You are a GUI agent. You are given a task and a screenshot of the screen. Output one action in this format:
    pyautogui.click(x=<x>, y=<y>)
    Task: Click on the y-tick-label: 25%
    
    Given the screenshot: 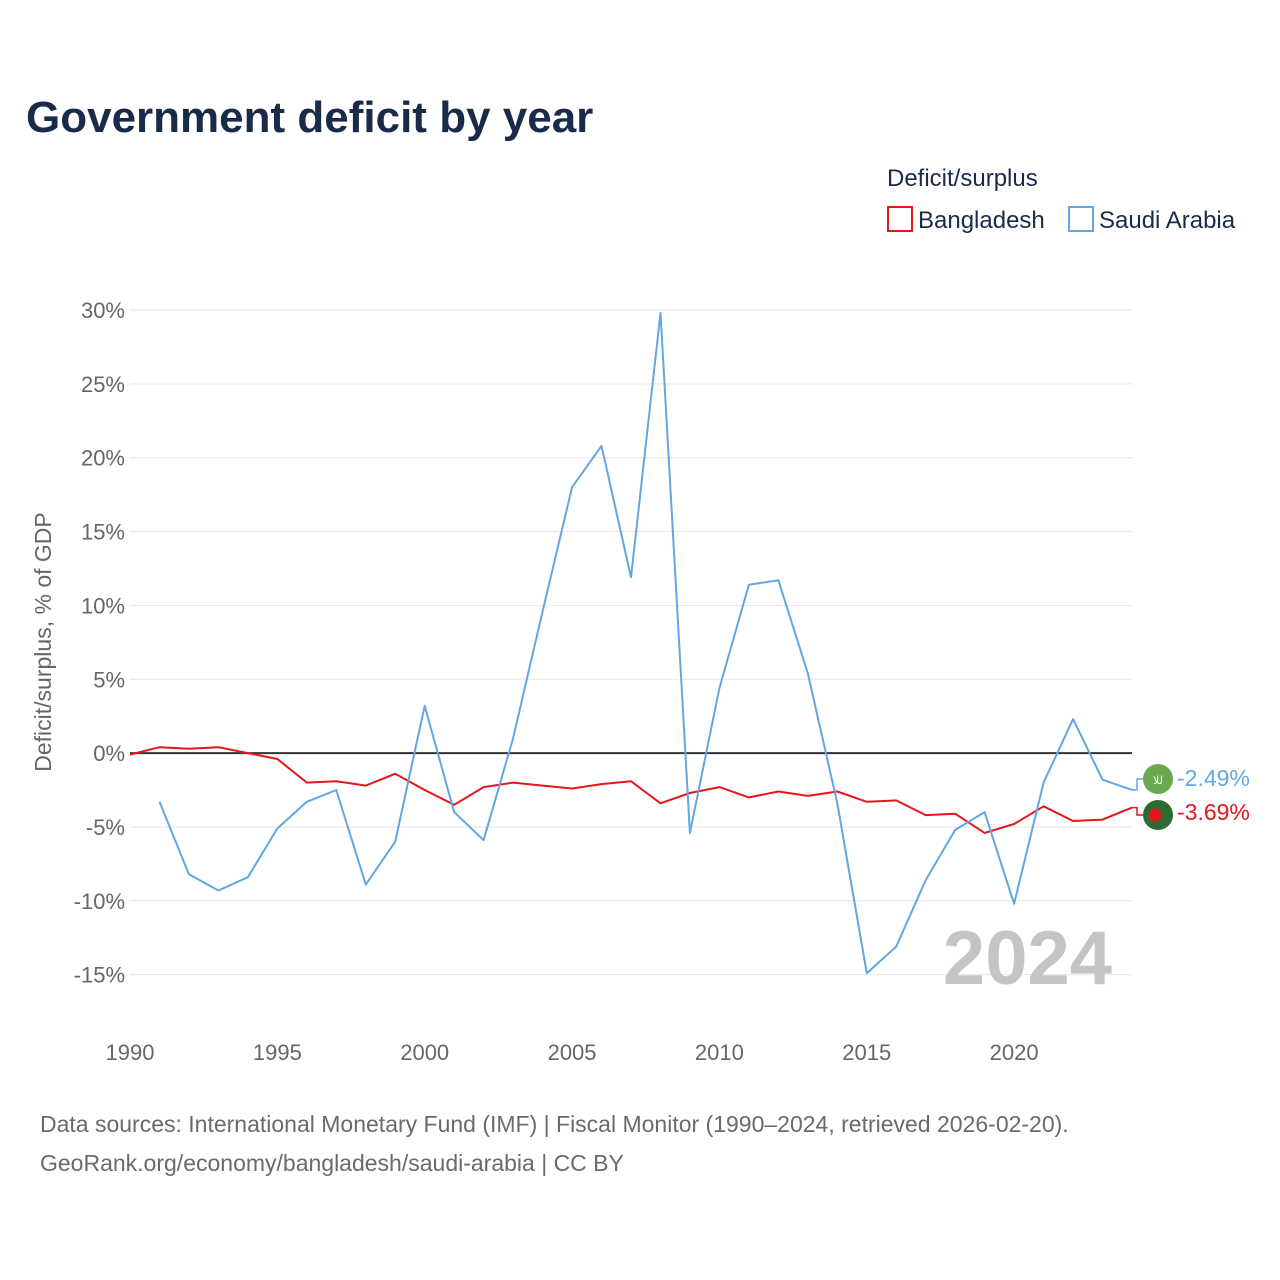 What is the action you would take?
    pyautogui.click(x=103, y=384)
    